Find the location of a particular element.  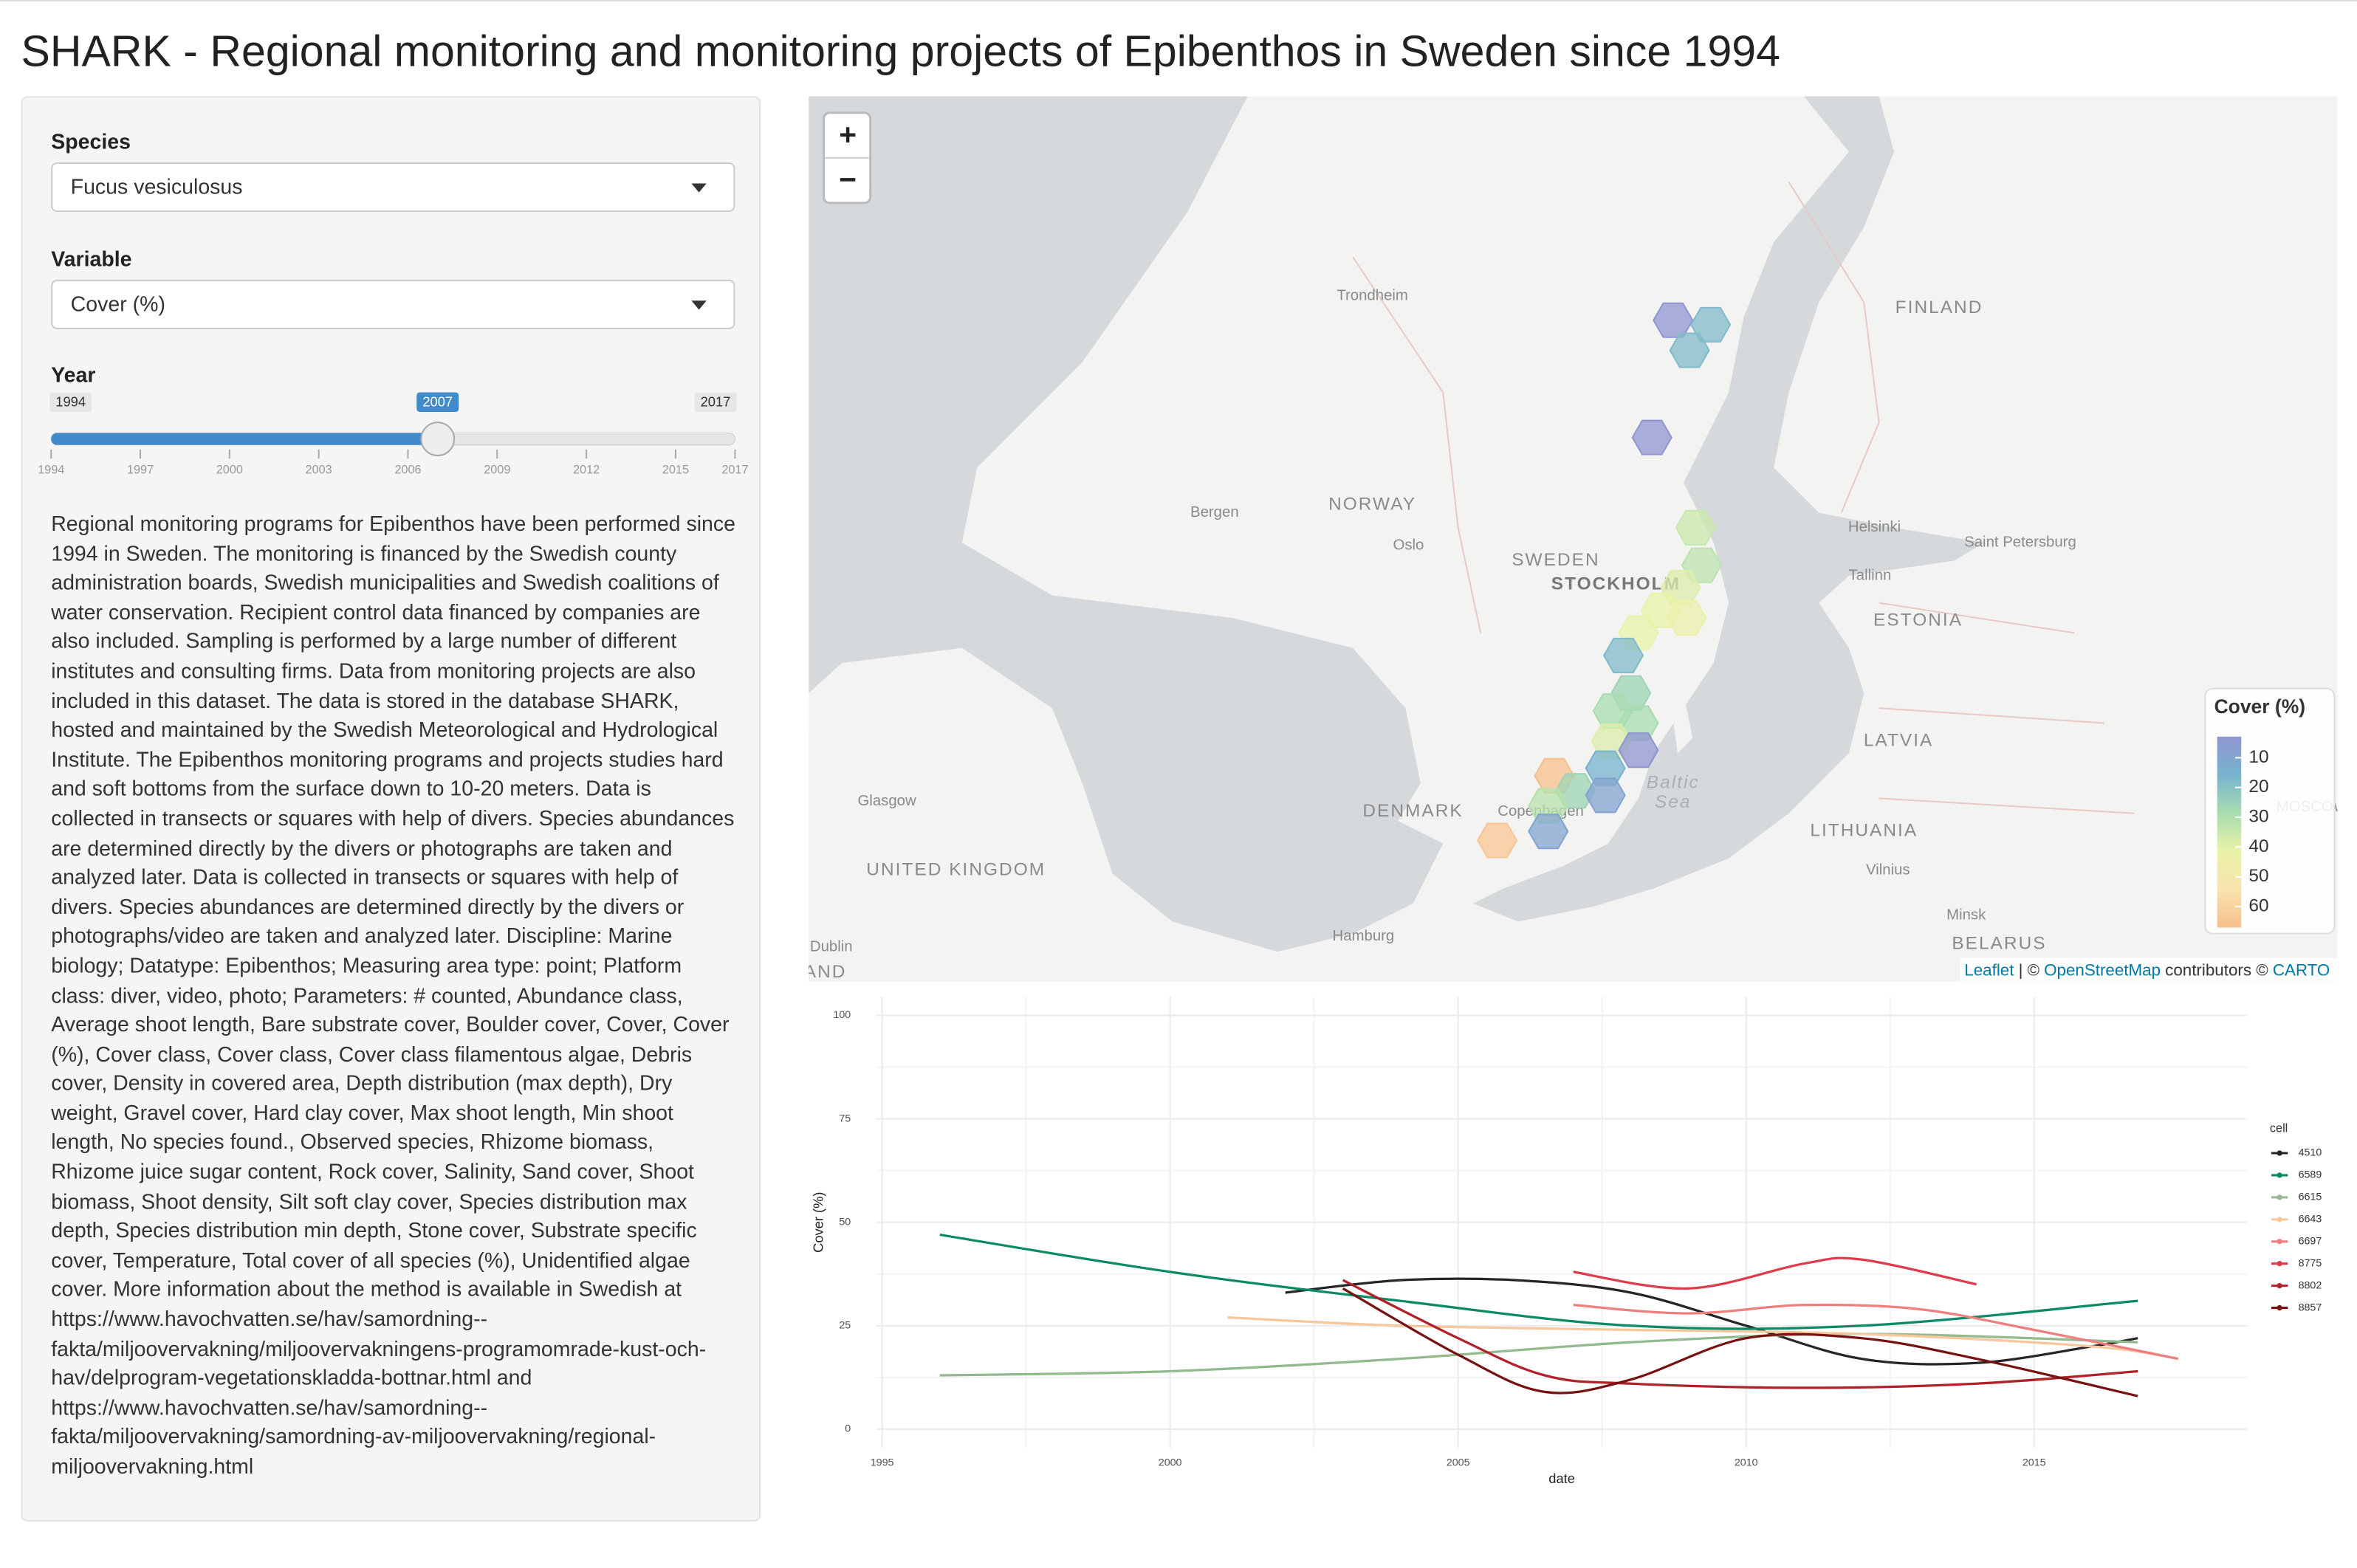

y-tick-label: 75 is located at coordinates (845, 1119).